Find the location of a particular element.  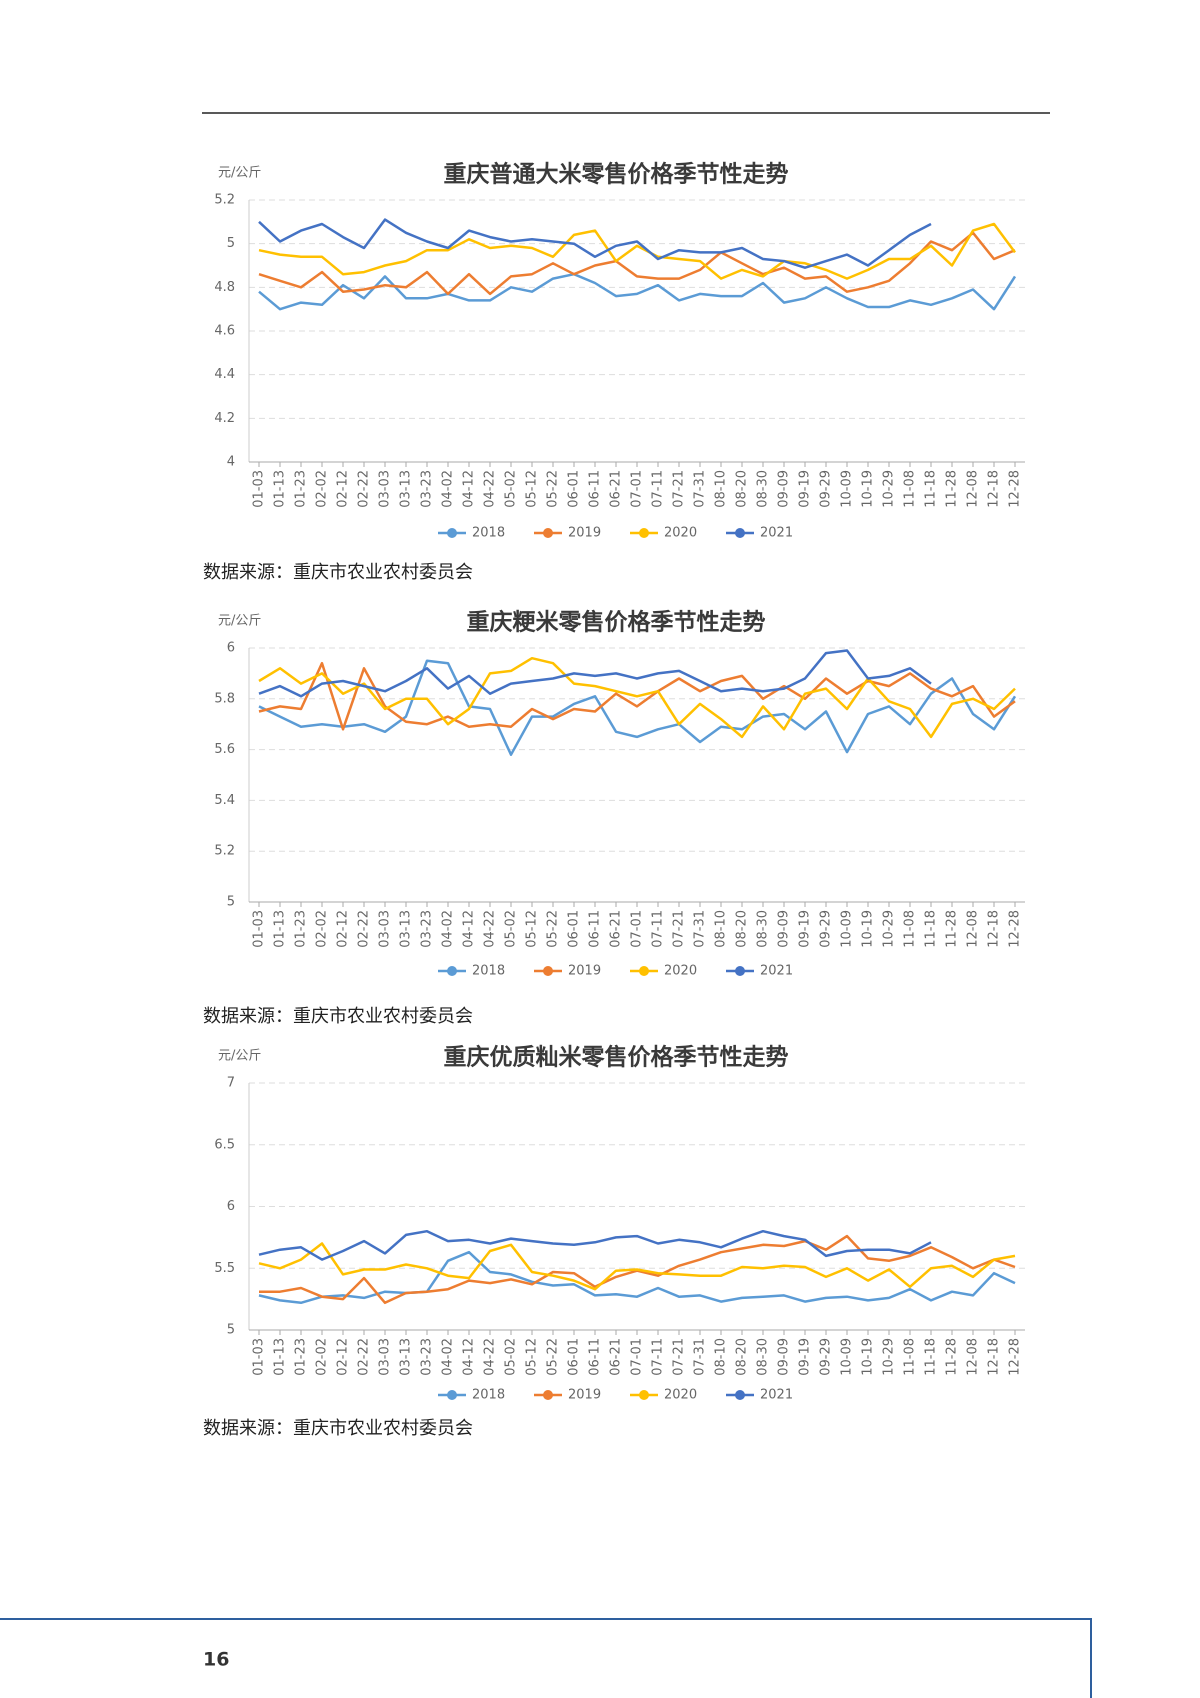

x-tick-label: 12-28 is located at coordinates (1015, 489).